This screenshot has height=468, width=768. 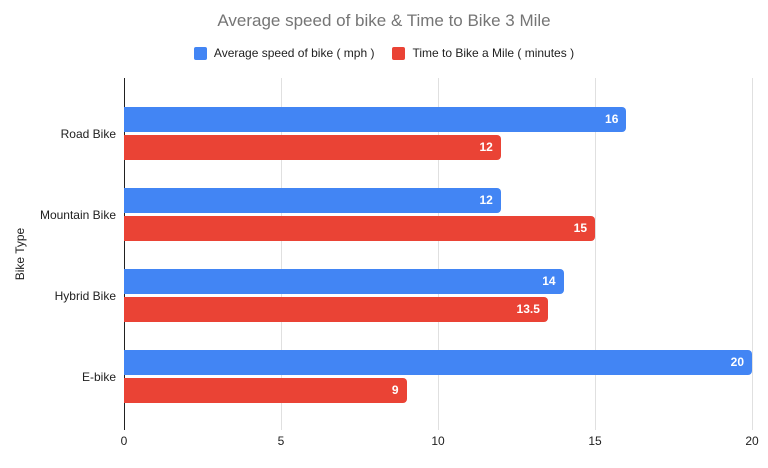 I want to click on bar-value-label: 14, so click(x=549, y=281).